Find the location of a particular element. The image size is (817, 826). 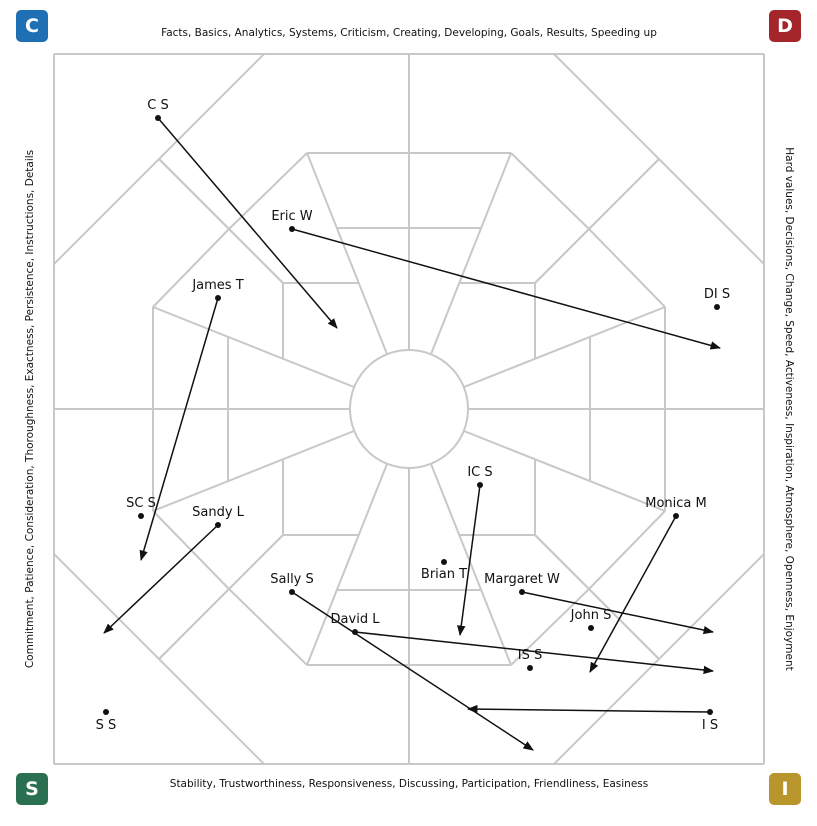

person-label: SC S is located at coordinates (141, 503).